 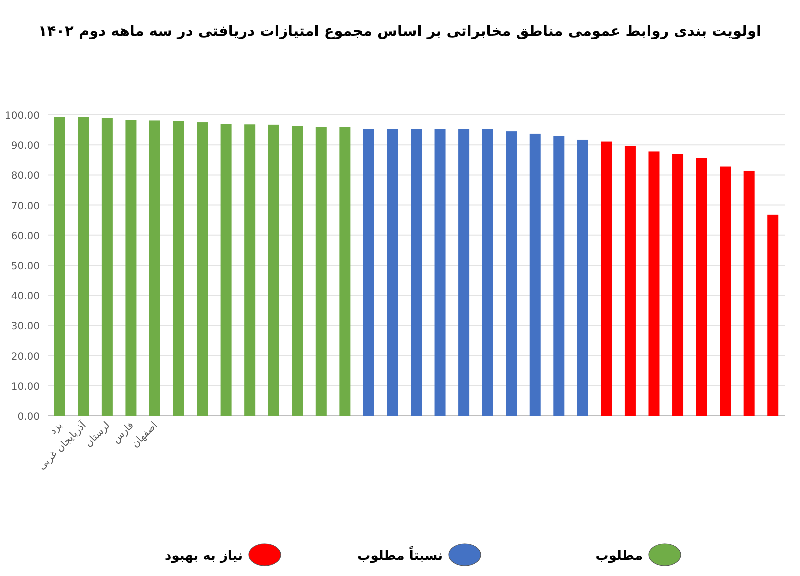 I want to click on legend-label: مطلوب, so click(x=619, y=556).